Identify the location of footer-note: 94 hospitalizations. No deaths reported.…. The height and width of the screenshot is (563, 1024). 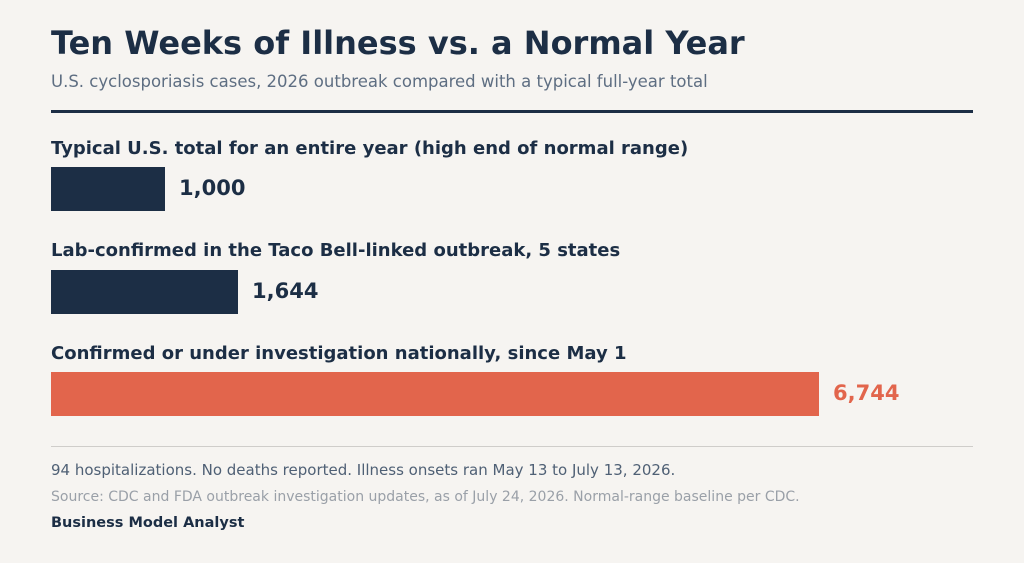
(363, 470).